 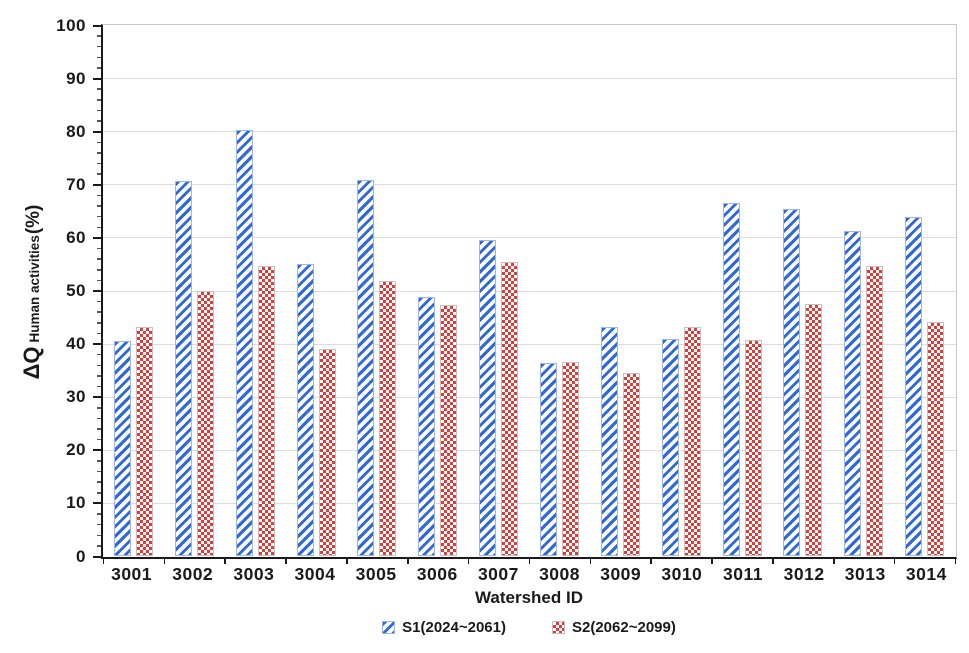 What do you see at coordinates (71, 25) in the screenshot?
I see `y-tick-label: 100` at bounding box center [71, 25].